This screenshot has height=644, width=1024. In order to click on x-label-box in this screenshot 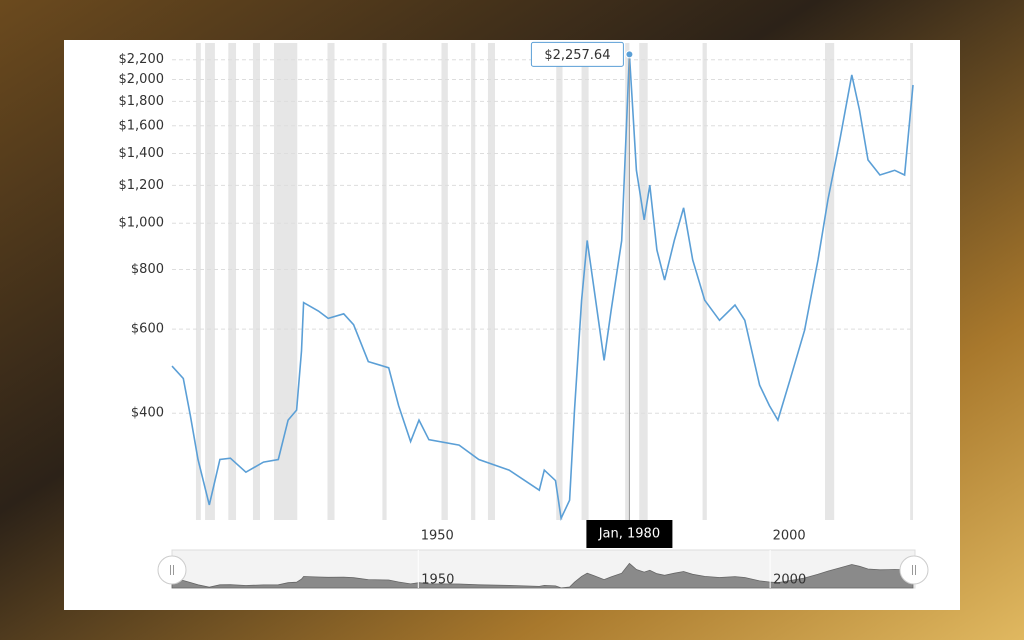, I will do `click(629, 534)`.